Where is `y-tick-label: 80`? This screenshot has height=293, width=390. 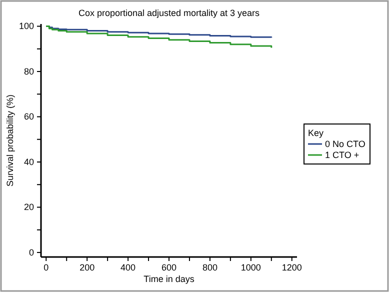
y-tick-label: 80 is located at coordinates (29, 71).